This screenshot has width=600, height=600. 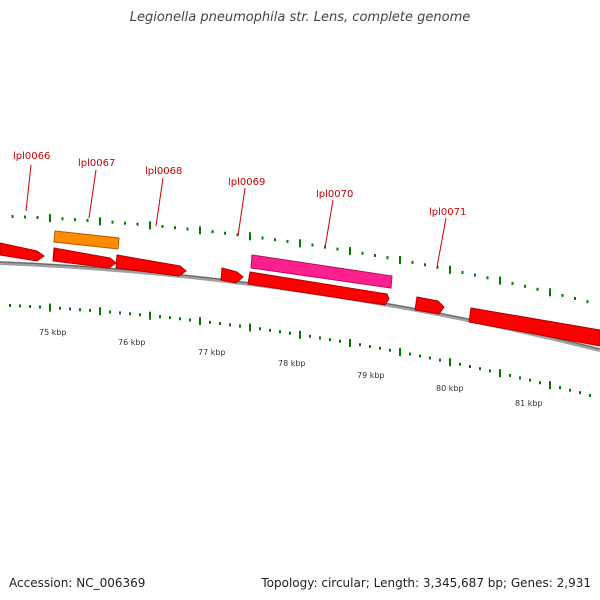 What do you see at coordinates (529, 403) in the screenshot?
I see `kbp-label-81: 81 kbp` at bounding box center [529, 403].